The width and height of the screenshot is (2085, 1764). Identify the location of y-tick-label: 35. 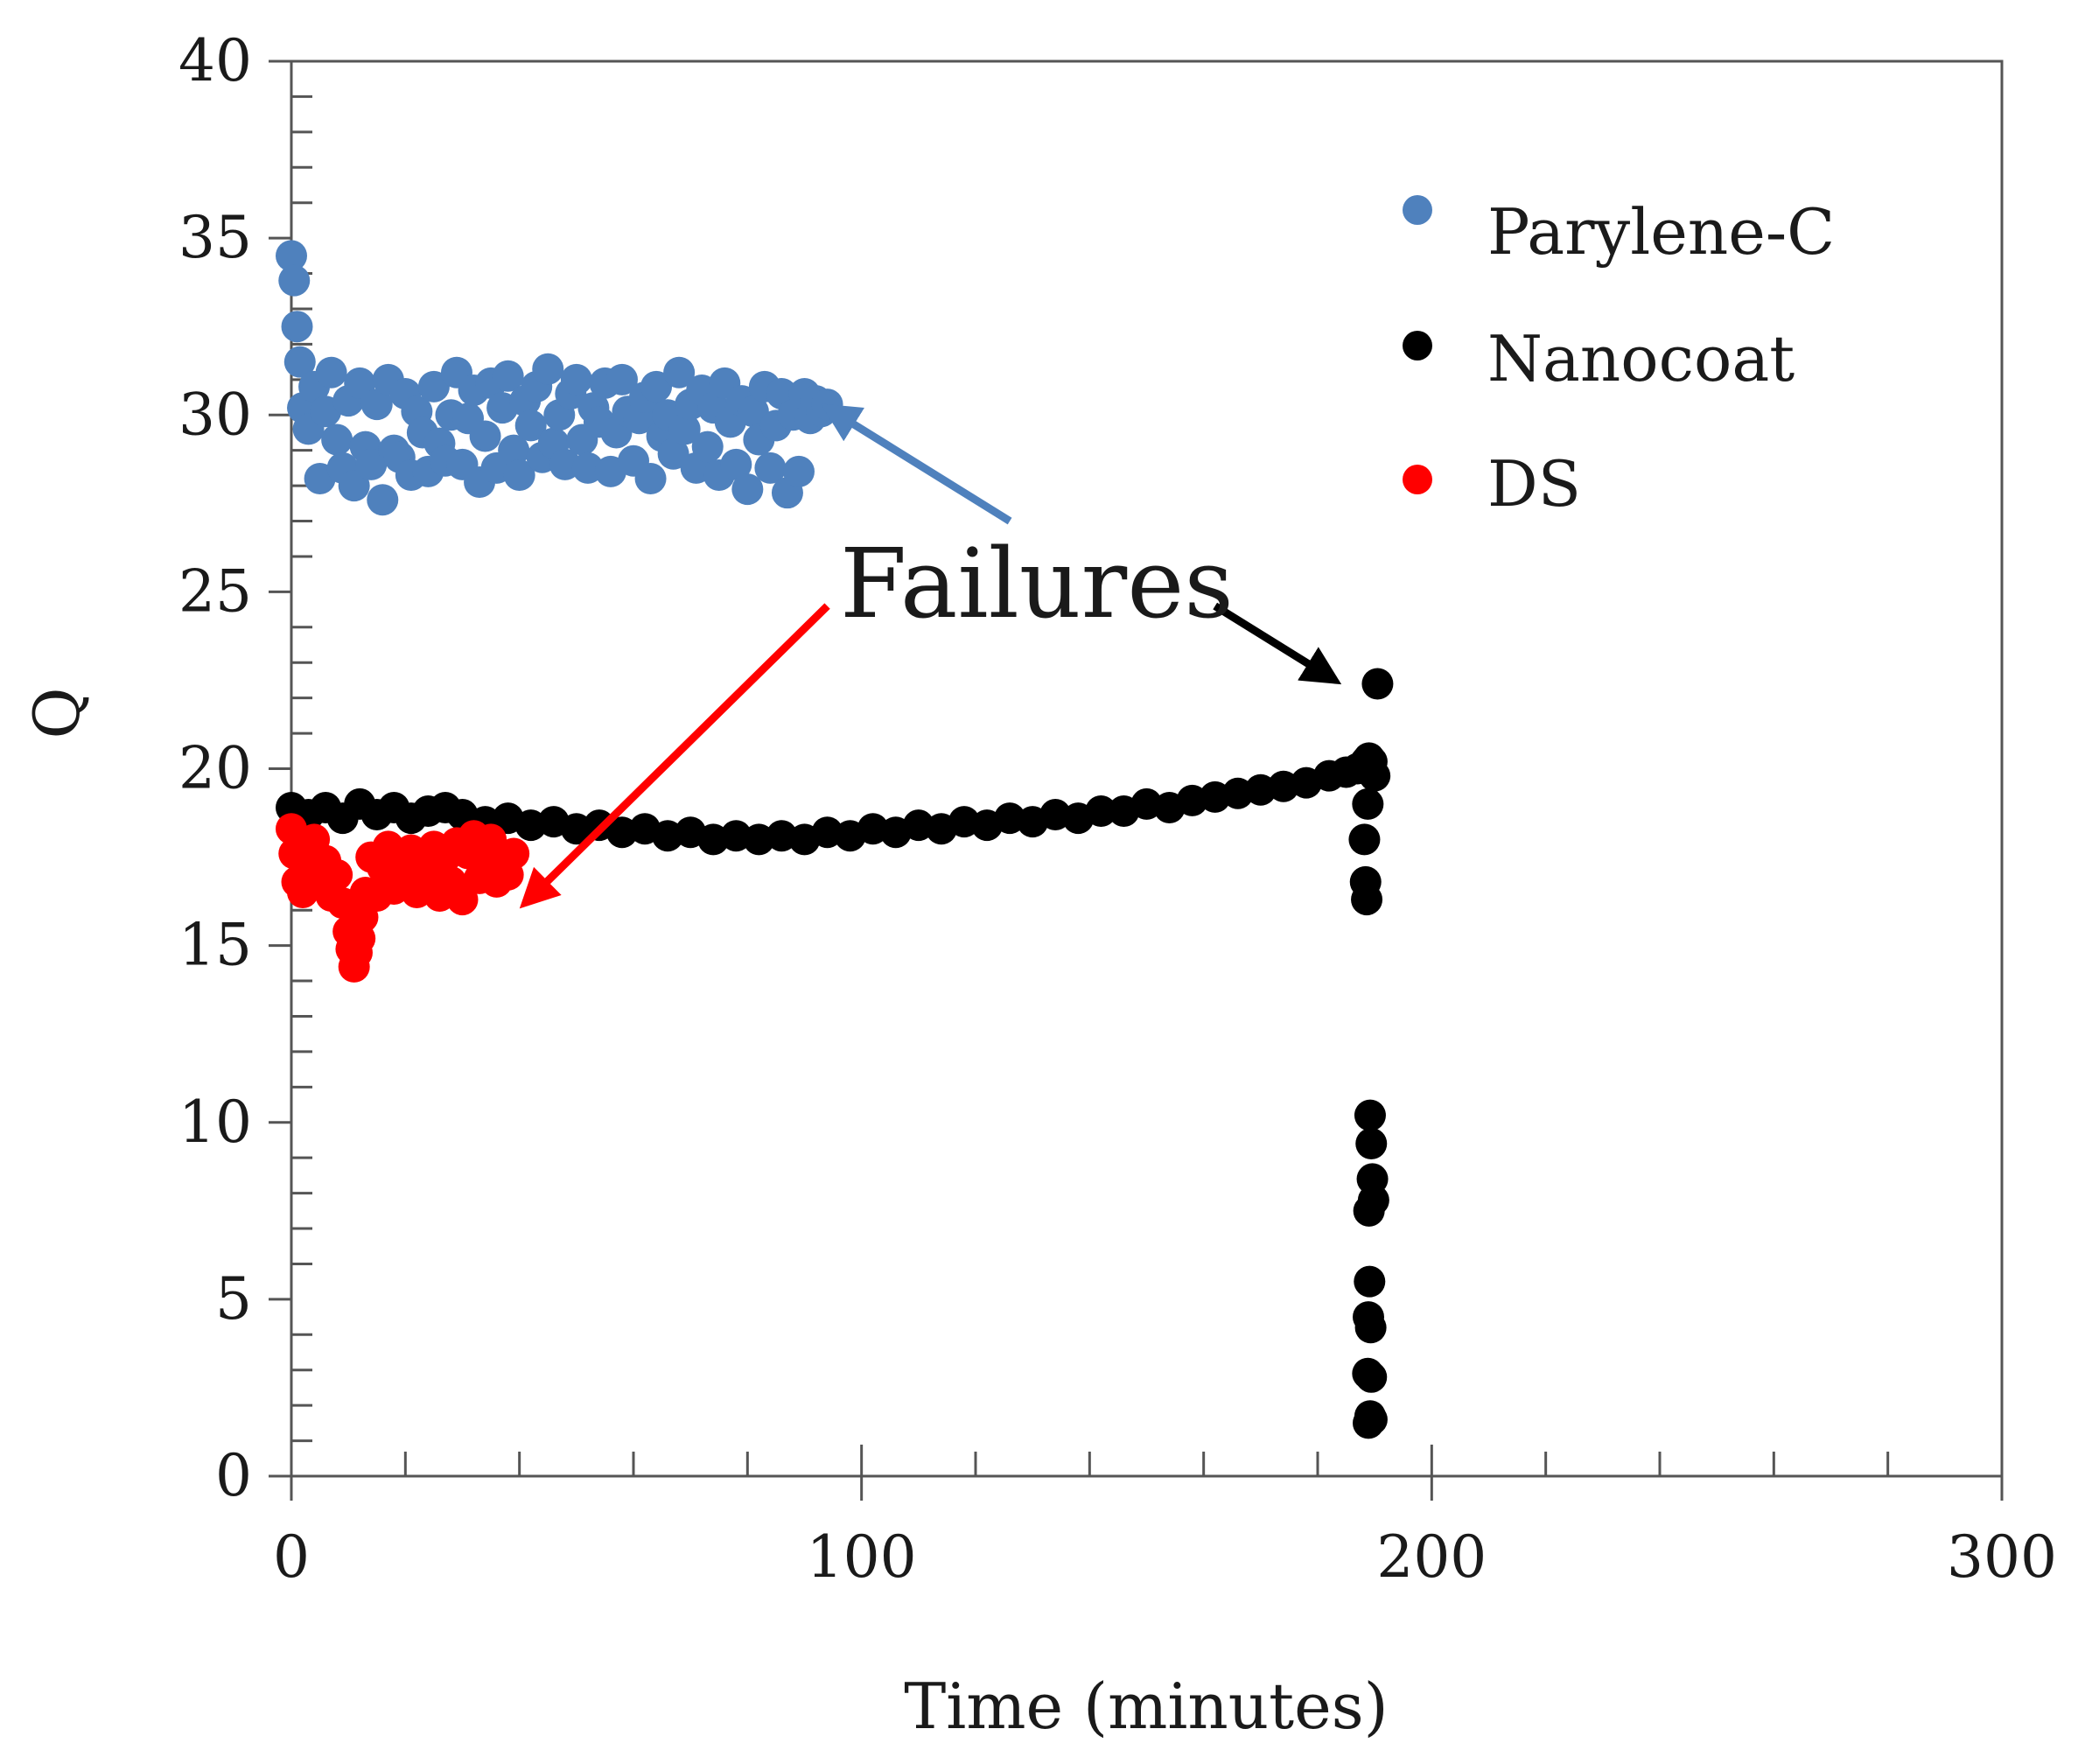
(215, 237).